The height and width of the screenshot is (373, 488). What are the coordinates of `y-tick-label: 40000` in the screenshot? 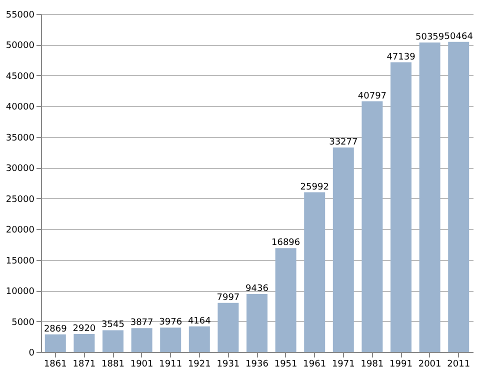 It's located at (20, 107).